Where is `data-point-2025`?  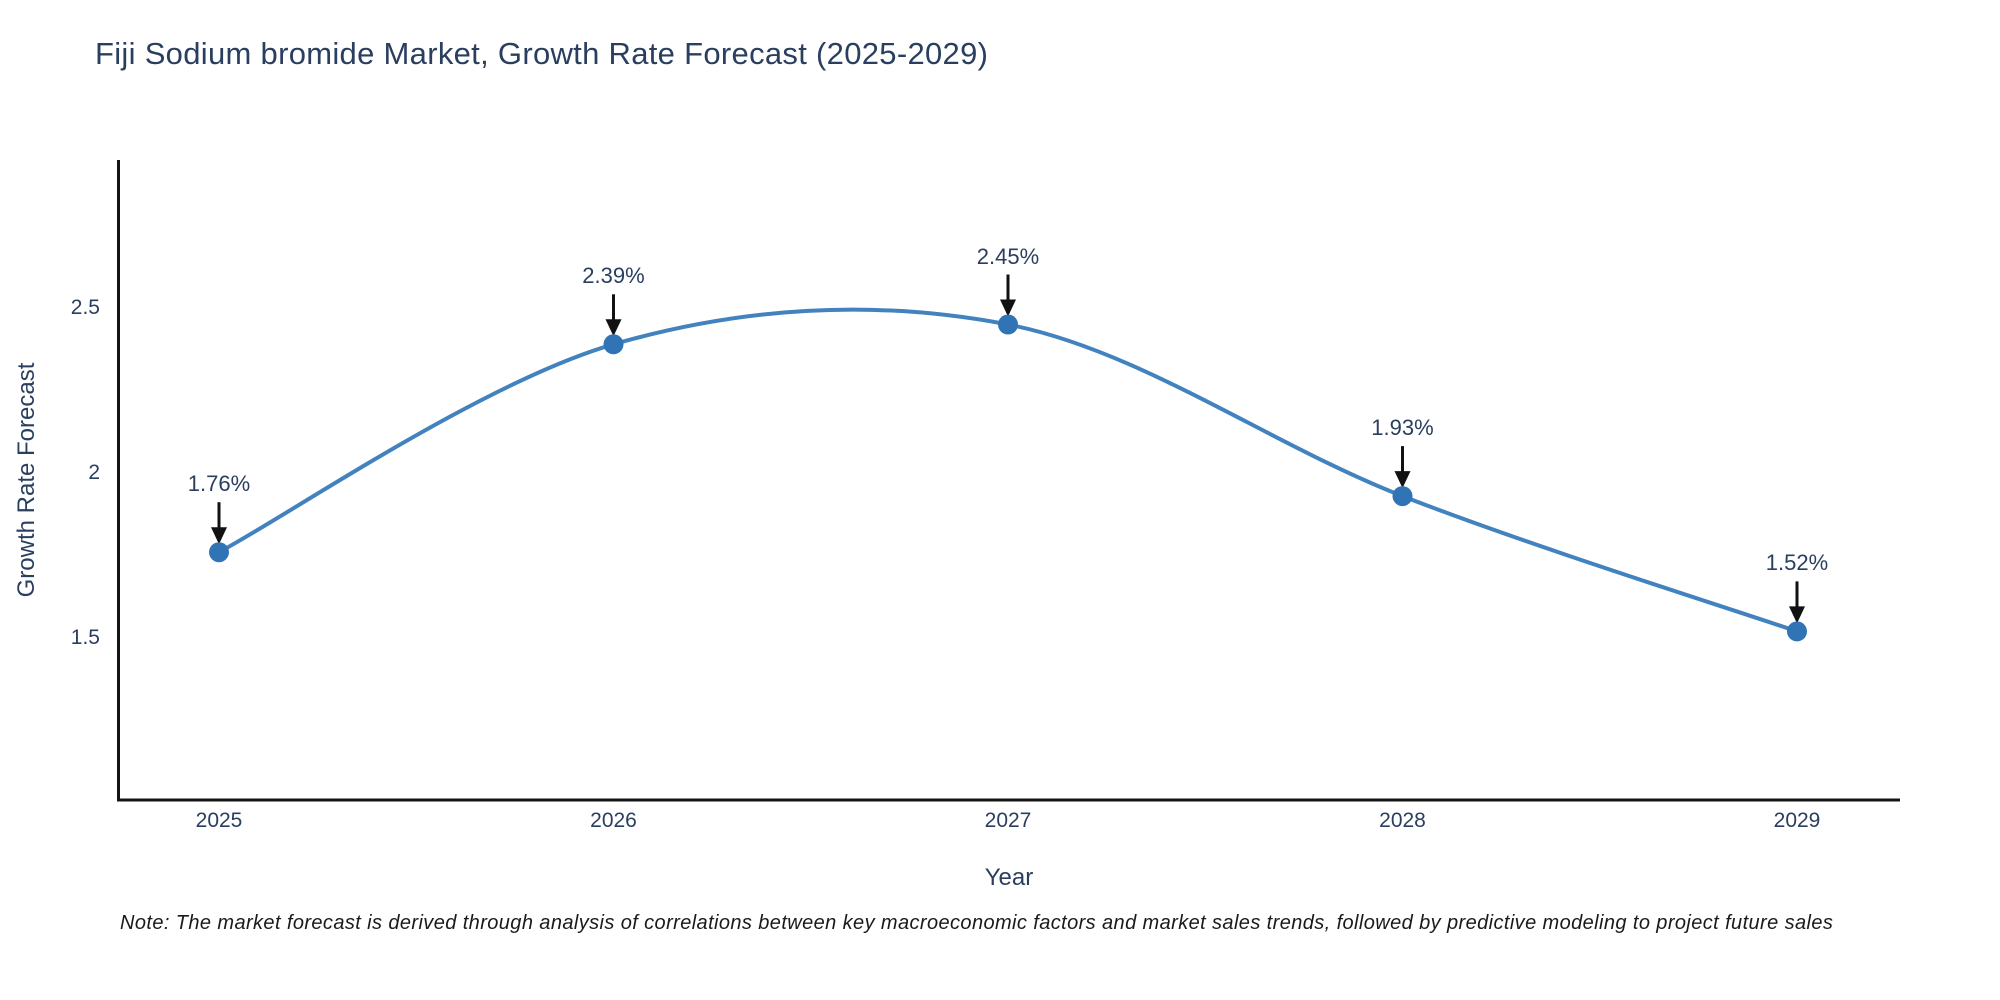
data-point-2025 is located at coordinates (219, 552).